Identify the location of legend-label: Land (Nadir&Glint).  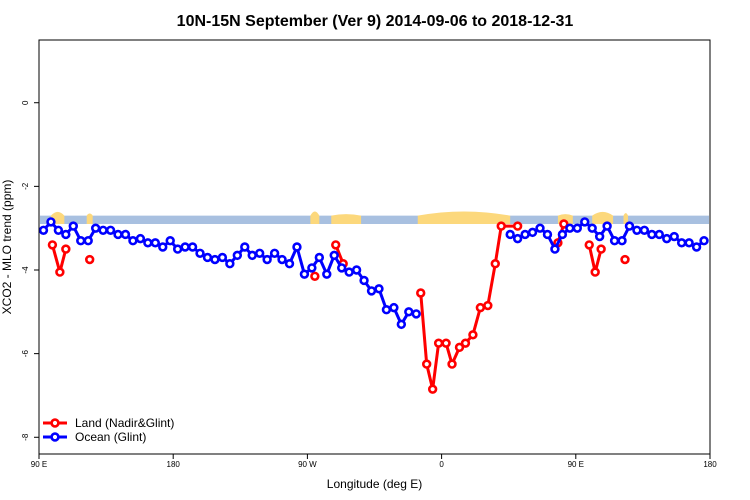
(124, 423).